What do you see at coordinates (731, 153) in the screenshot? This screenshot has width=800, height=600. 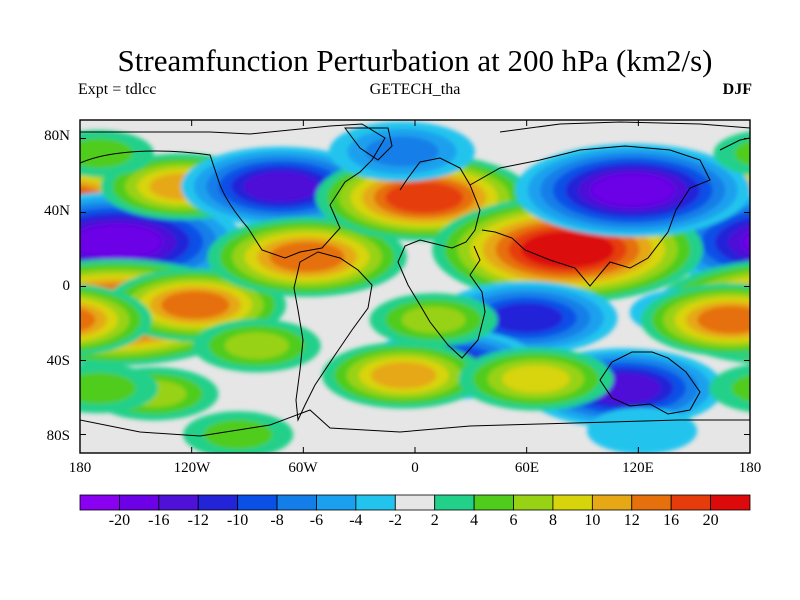 I see `anomaly-cell-24-wrap` at bounding box center [731, 153].